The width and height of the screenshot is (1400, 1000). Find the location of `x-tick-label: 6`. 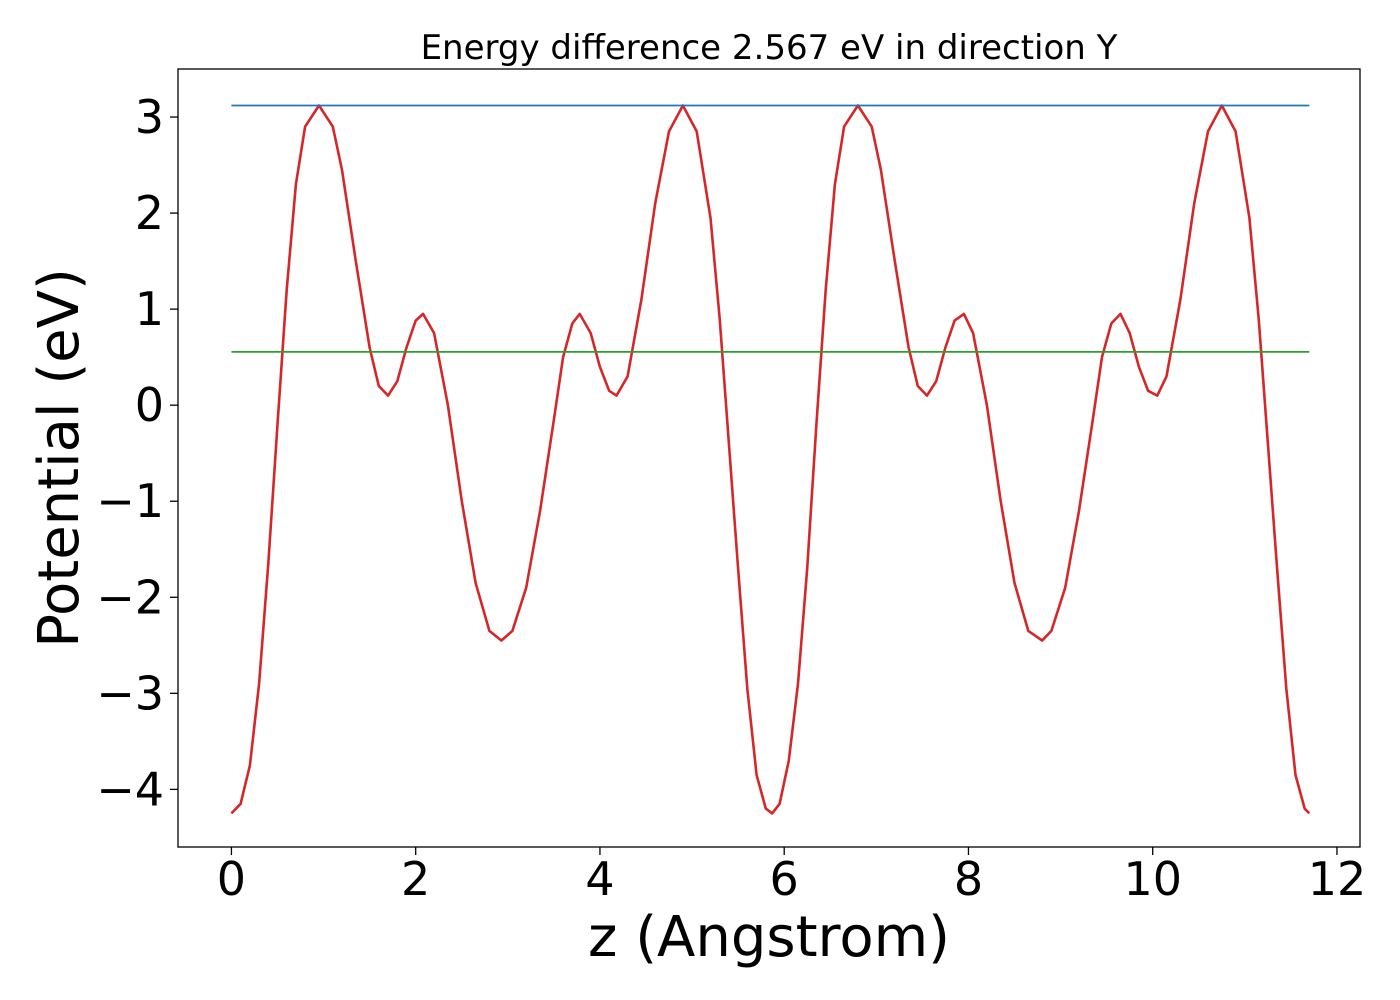

x-tick-label: 6 is located at coordinates (784, 879).